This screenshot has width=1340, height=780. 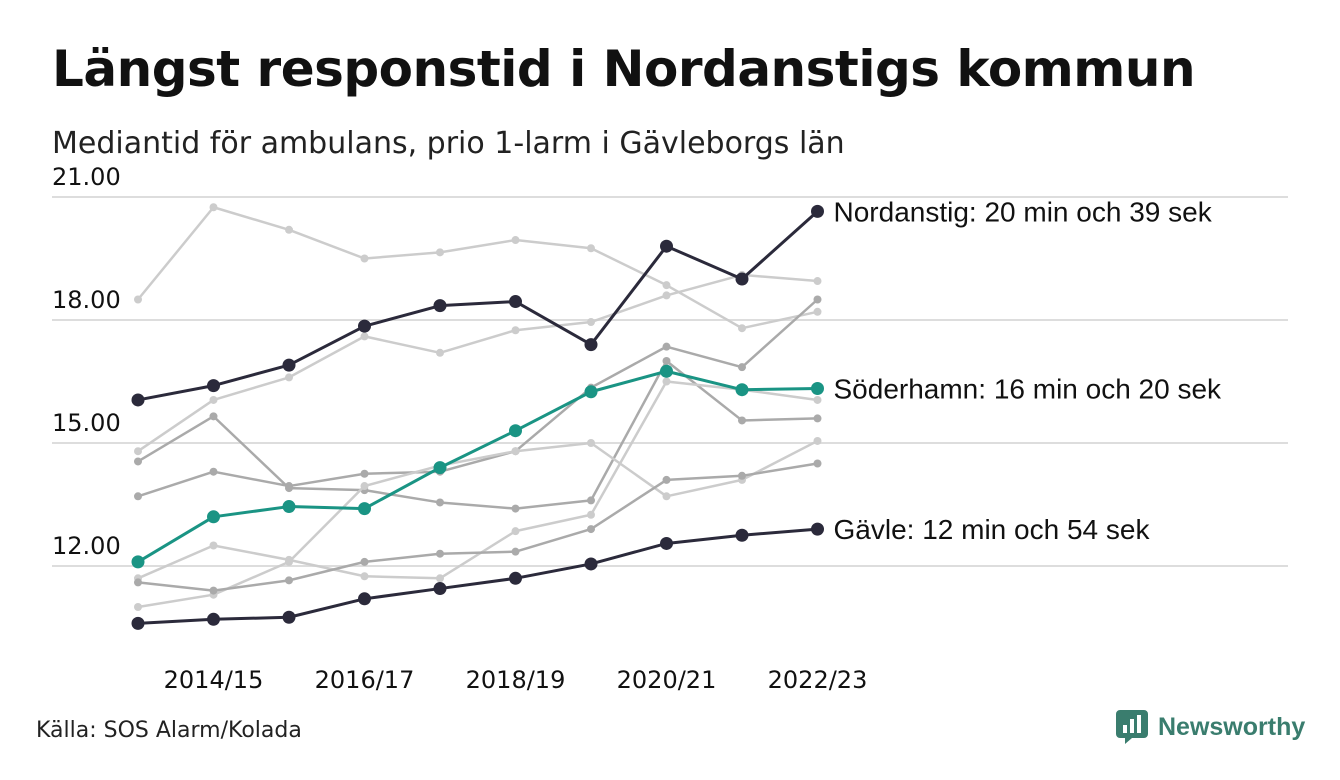 What do you see at coordinates (818, 680) in the screenshot?
I see `x-tick-label: 2022/23` at bounding box center [818, 680].